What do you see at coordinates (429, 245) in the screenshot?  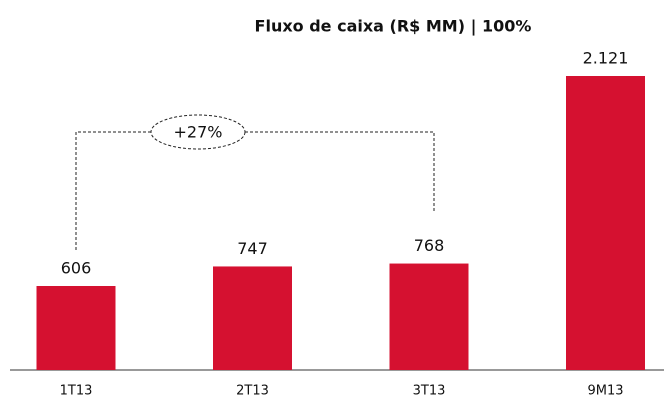 I see `value-label: 768` at bounding box center [429, 245].